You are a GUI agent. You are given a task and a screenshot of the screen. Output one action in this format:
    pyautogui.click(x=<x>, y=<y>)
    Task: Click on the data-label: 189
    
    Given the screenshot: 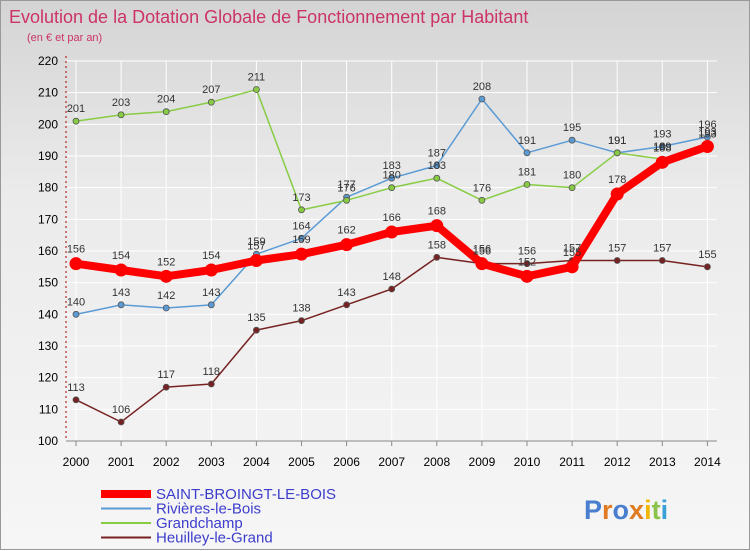 What is the action you would take?
    pyautogui.click(x=662, y=147)
    